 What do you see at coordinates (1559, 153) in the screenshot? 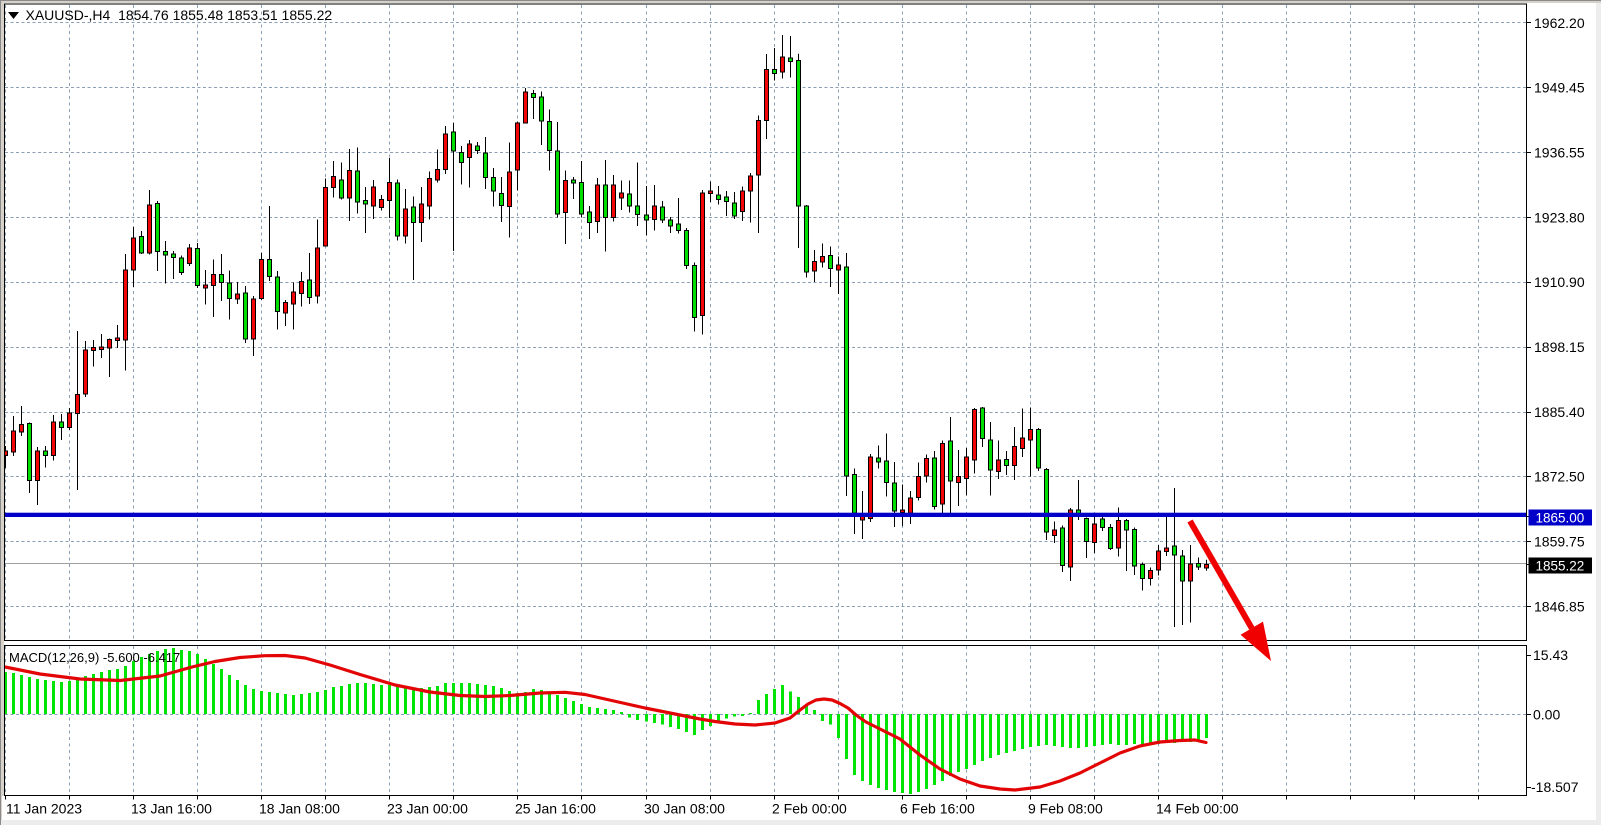
I see `svg-text: 1936.55` at bounding box center [1559, 153].